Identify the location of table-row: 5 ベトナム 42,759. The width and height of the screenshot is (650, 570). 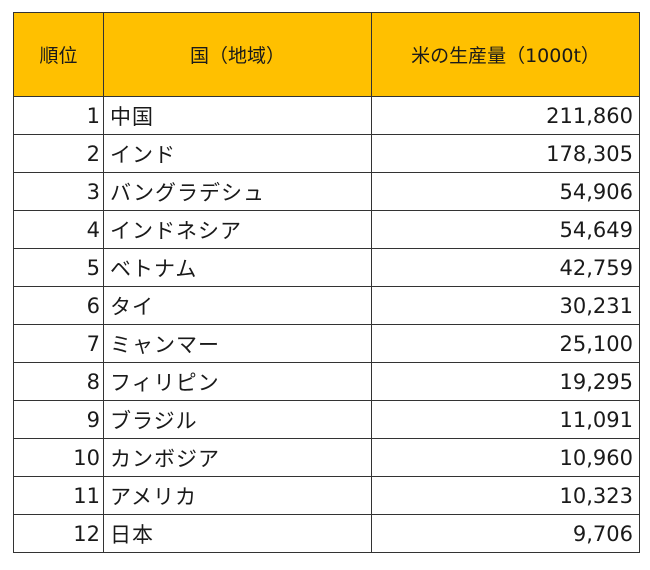
(326, 267).